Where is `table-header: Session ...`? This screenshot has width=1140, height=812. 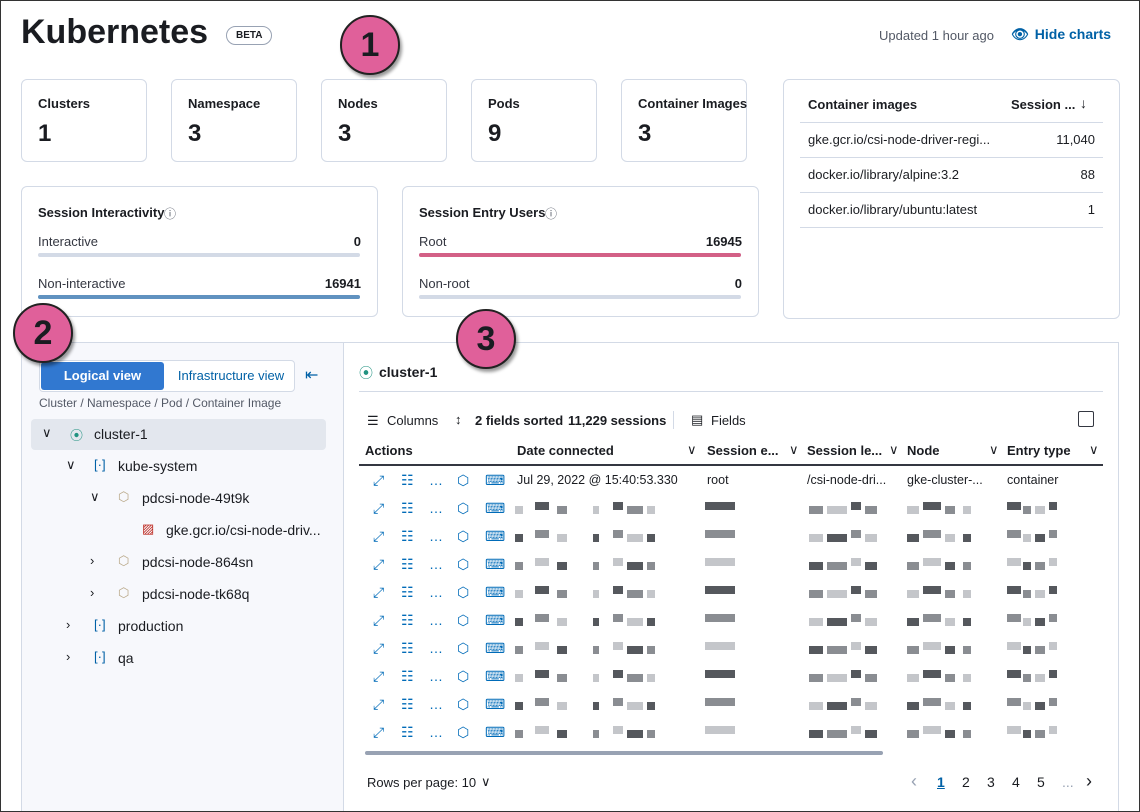 table-header: Session ... is located at coordinates (1043, 104).